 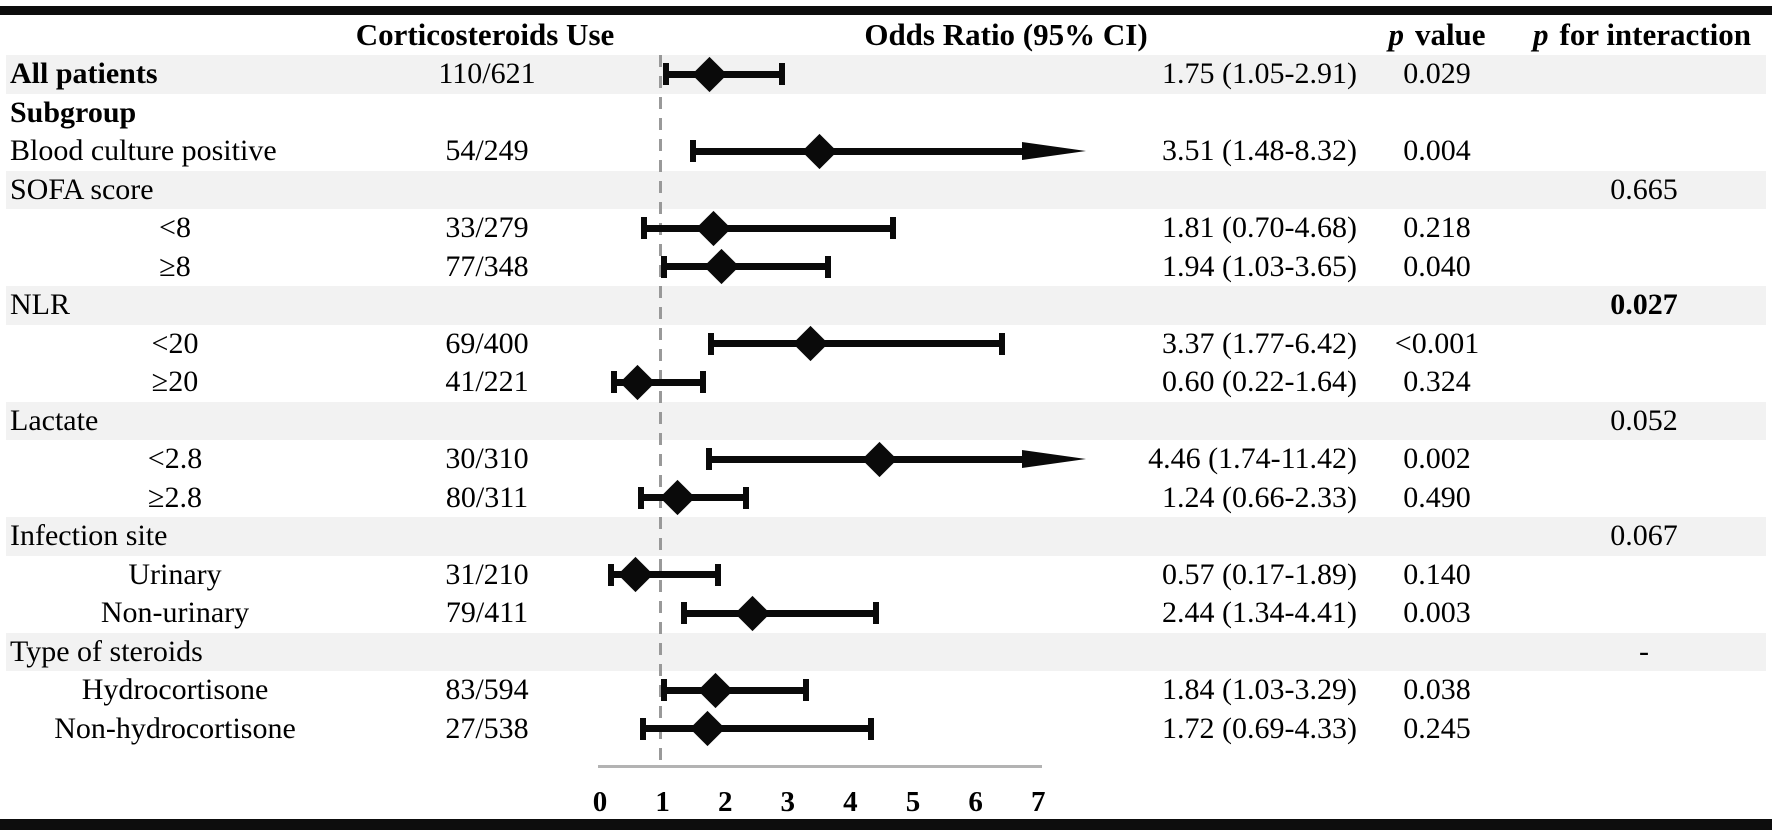 I want to click on or-ci-value: 2.44 (1.34-4.41), so click(x=1259, y=613).